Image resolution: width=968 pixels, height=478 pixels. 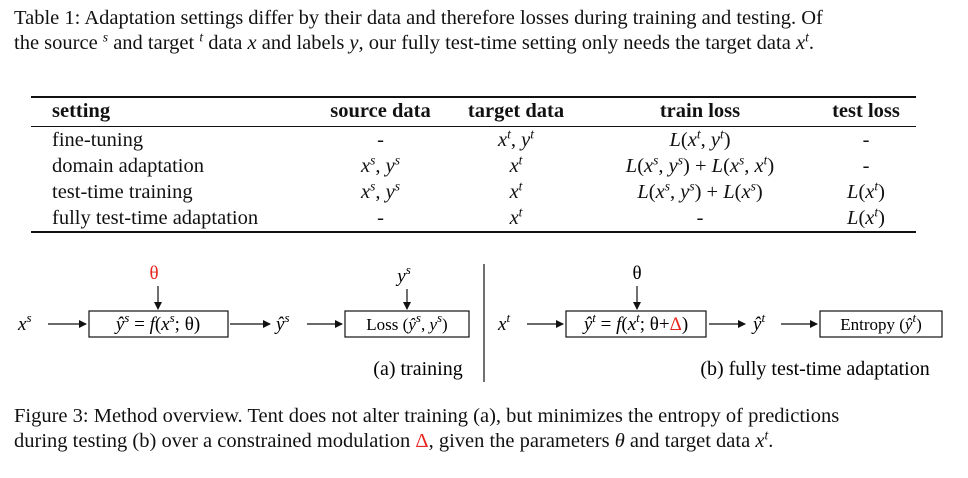 I want to click on header-setting: setting, so click(x=81, y=111).